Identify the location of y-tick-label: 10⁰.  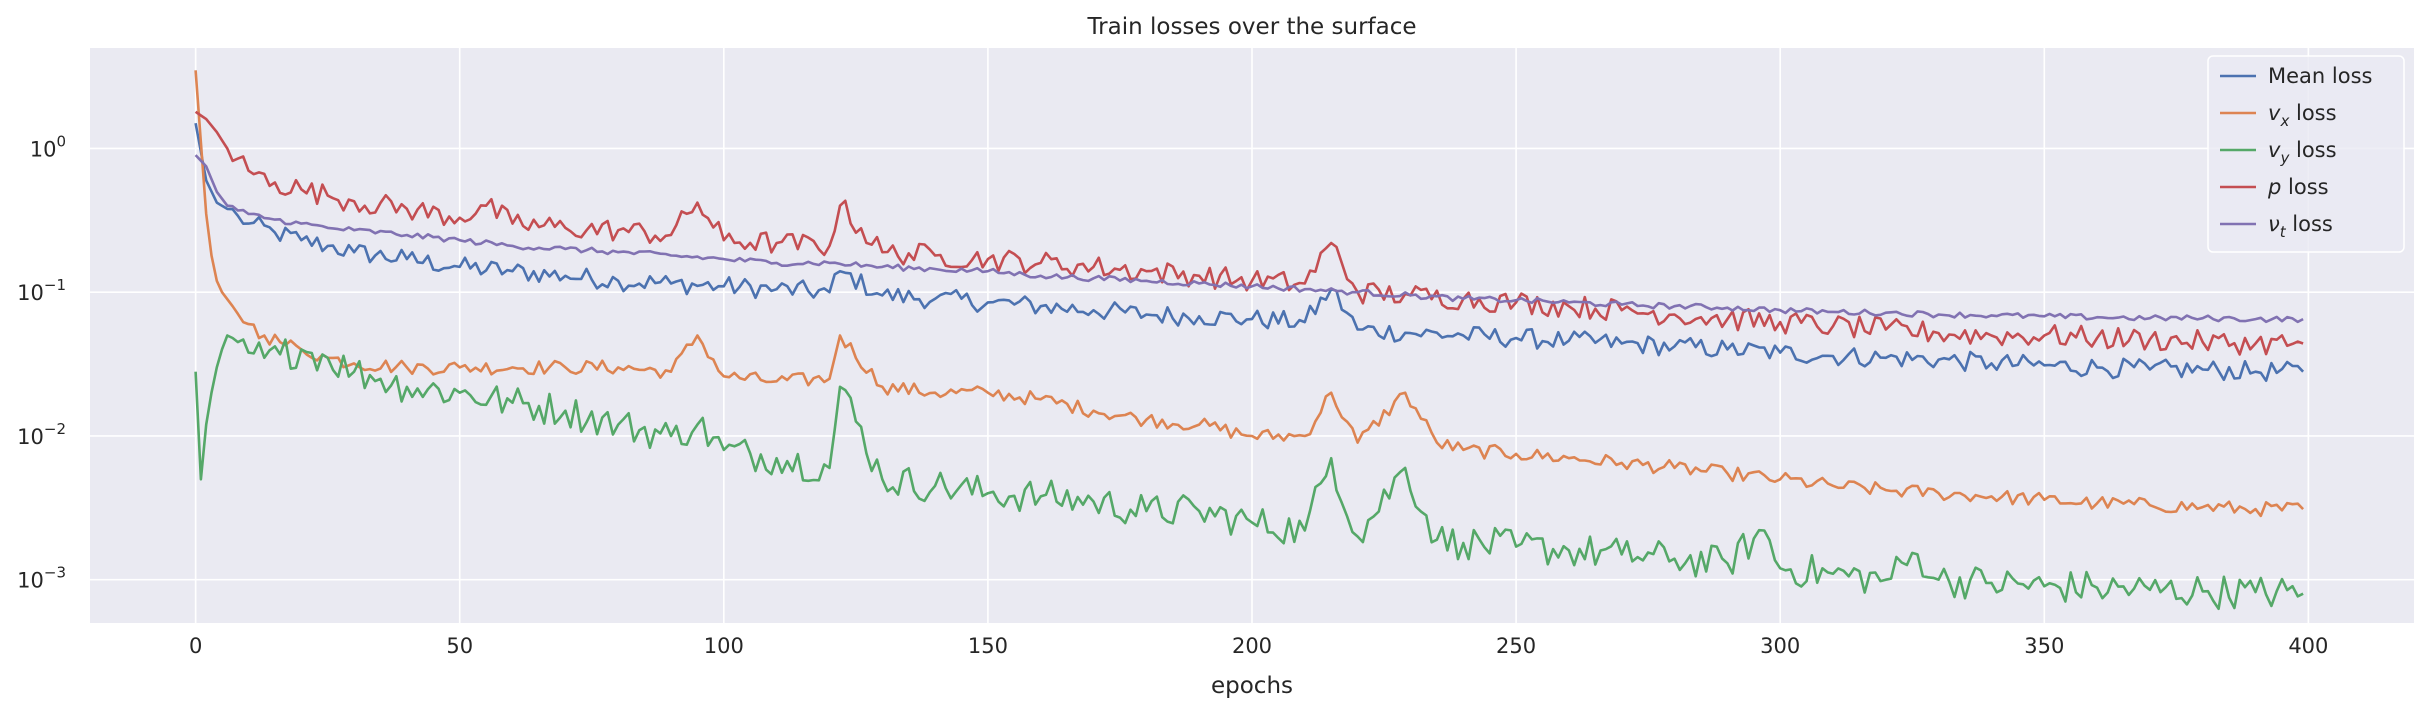
(48, 146).